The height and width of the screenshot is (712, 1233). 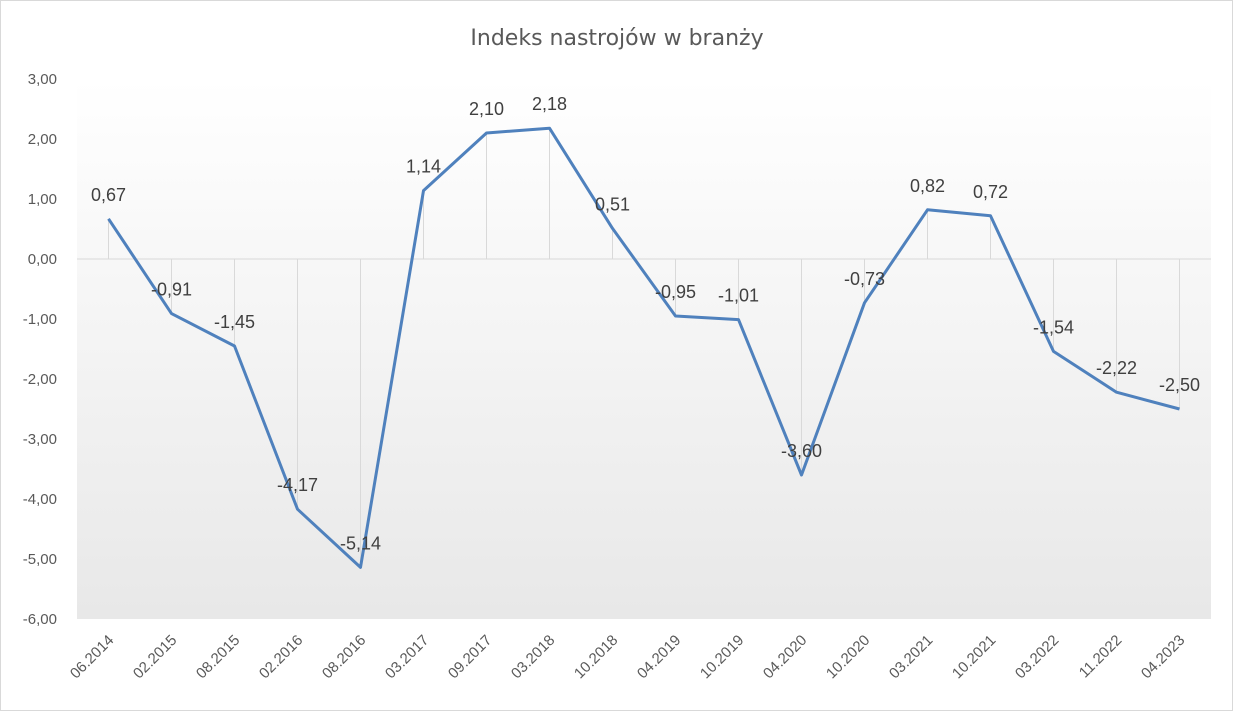 What do you see at coordinates (42, 259) in the screenshot?
I see `y-tick-label: 0,00` at bounding box center [42, 259].